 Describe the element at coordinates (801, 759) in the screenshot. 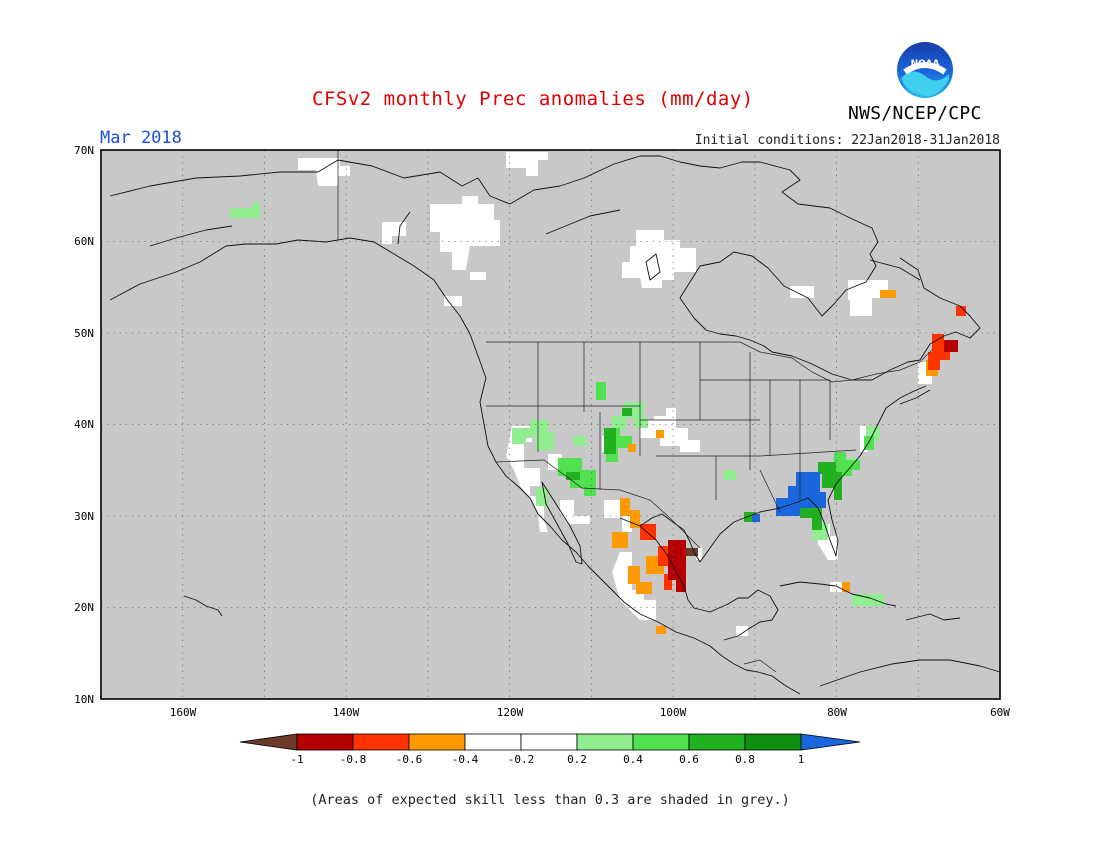

I see `colorbar-tick-label: 1` at that location.